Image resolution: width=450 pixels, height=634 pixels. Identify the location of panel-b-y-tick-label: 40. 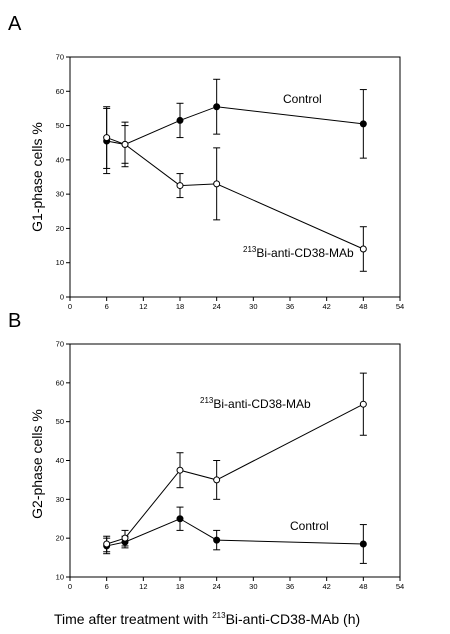
(60, 460).